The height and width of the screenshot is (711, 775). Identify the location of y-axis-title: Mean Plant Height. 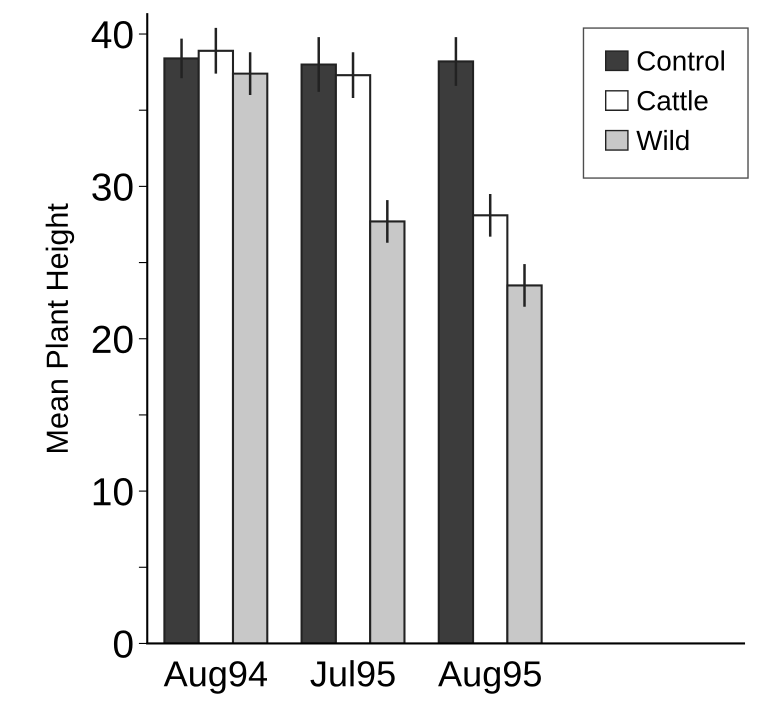
(60, 327).